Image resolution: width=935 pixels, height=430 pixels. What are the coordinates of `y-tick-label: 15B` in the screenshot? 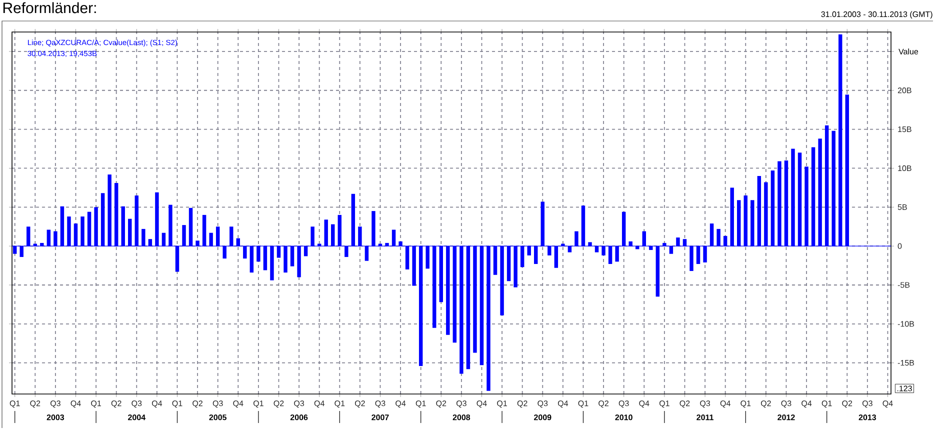 It's located at (905, 129).